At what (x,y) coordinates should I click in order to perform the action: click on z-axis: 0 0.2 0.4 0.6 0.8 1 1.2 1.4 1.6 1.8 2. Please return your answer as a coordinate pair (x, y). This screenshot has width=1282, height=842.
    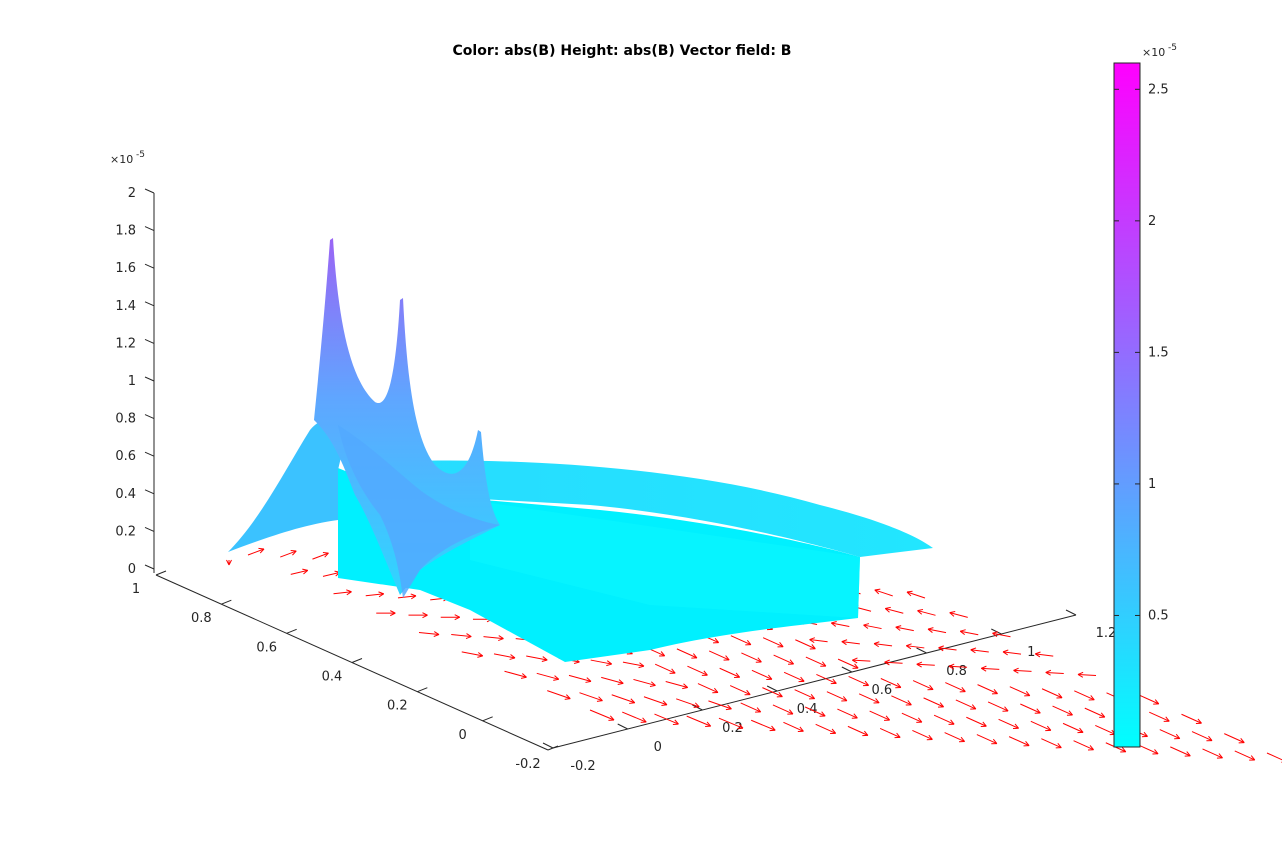
    Looking at the image, I should click on (135, 381).